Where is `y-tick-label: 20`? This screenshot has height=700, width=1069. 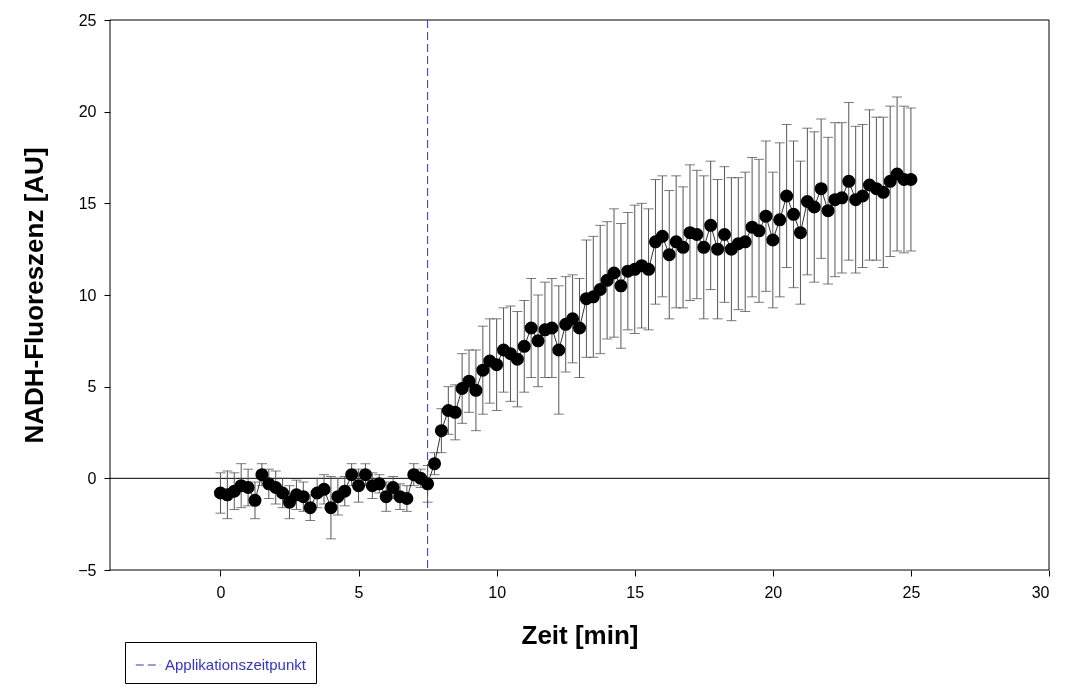
y-tick-label: 20 is located at coordinates (87, 112).